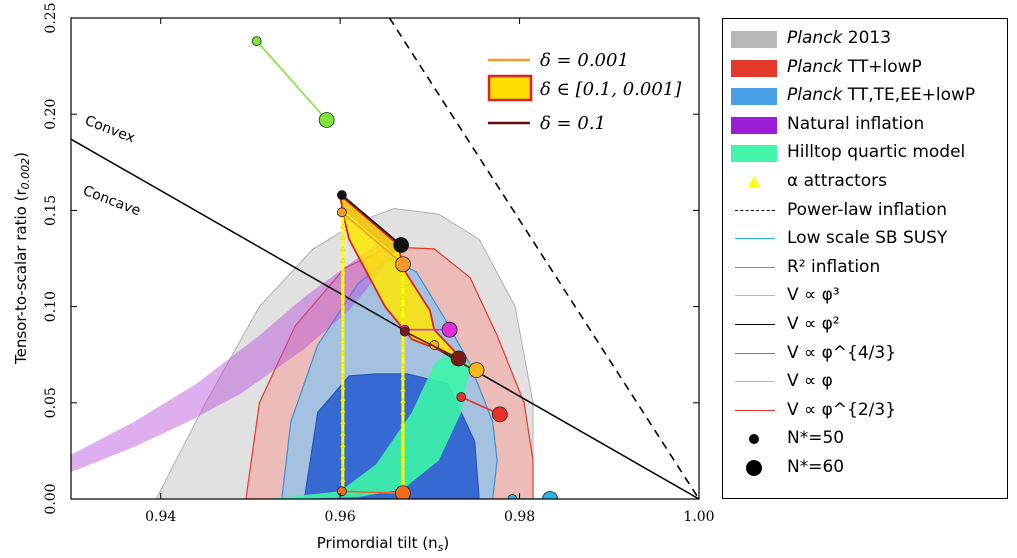  I want to click on legend-entry: N*=50, so click(865, 439).